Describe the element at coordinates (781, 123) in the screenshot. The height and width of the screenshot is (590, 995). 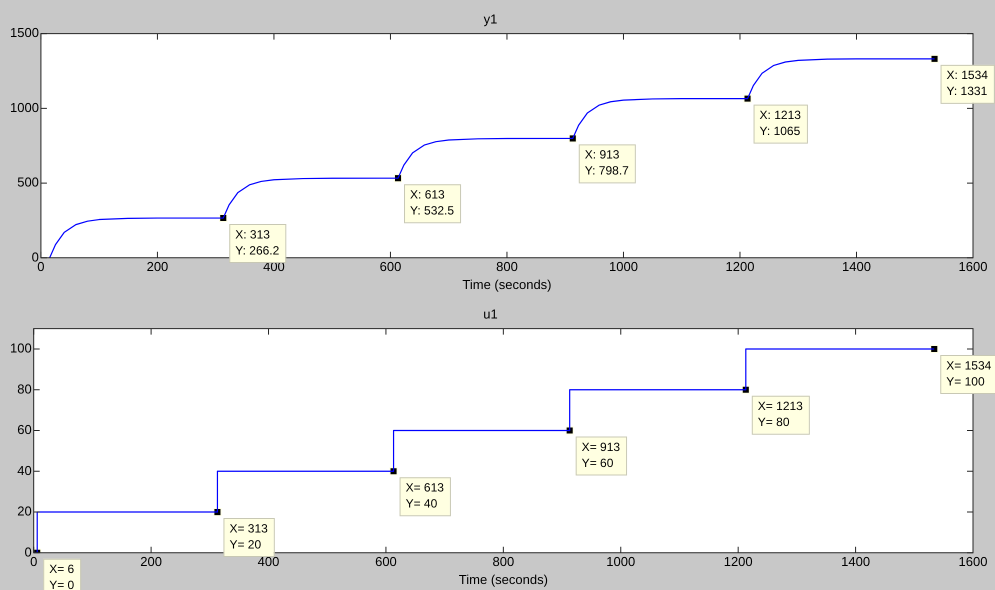
I see `annotation: X: 1213 Y: 1065` at that location.